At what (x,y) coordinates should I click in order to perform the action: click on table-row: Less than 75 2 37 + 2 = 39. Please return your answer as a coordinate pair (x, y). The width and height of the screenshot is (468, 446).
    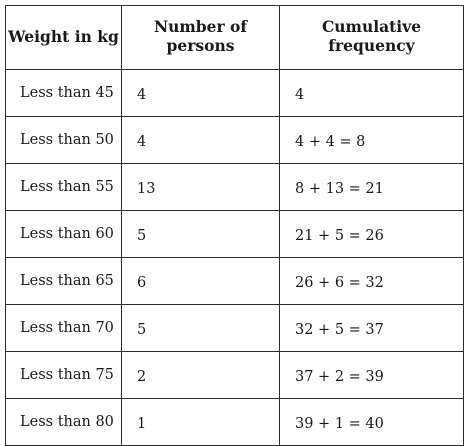
    Looking at the image, I should click on (234, 375).